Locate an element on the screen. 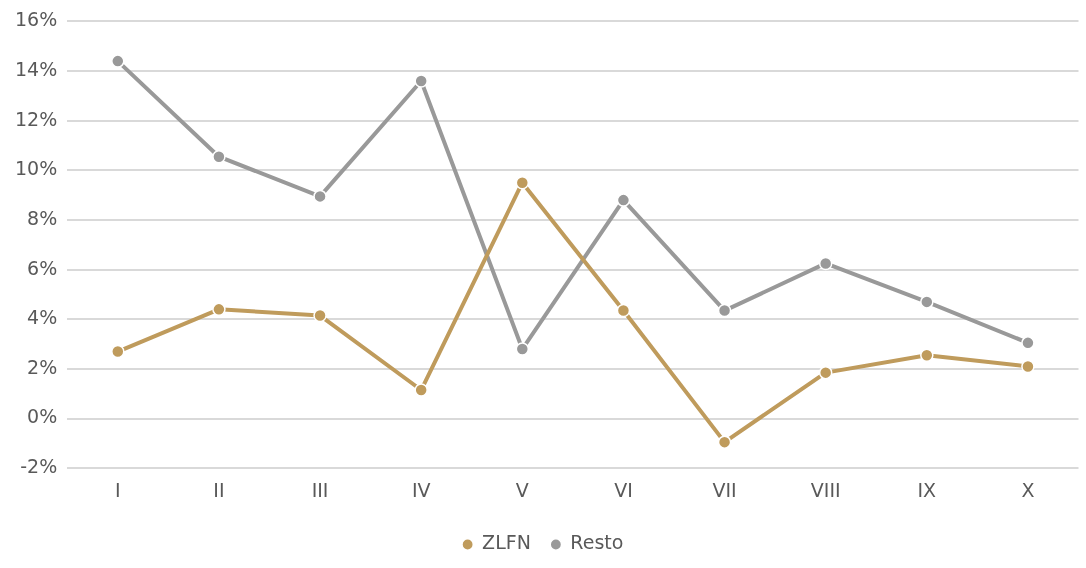  y-tick-label: 2% is located at coordinates (42, 366).